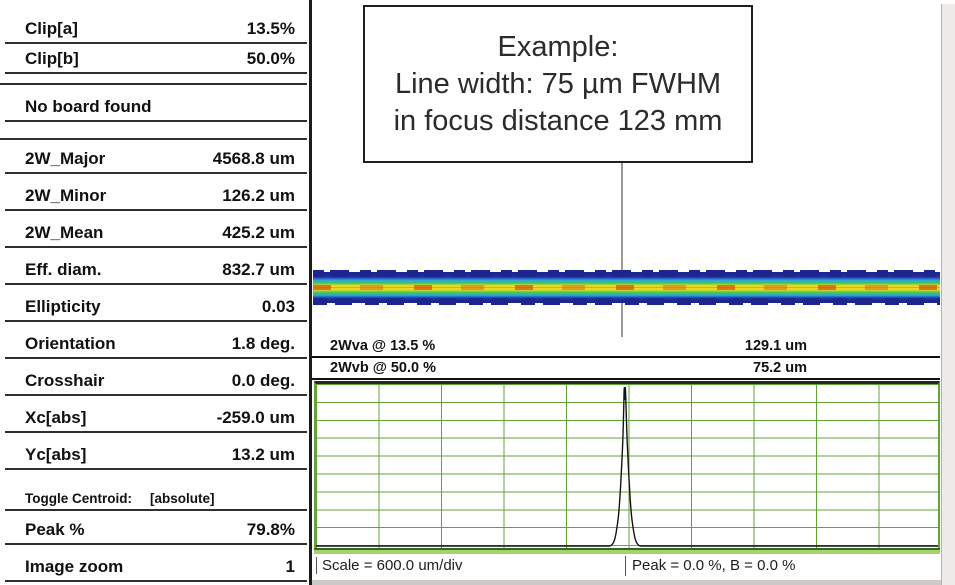 The image size is (955, 585). What do you see at coordinates (270, 28) in the screenshot?
I see `row-value: 13.5%` at bounding box center [270, 28].